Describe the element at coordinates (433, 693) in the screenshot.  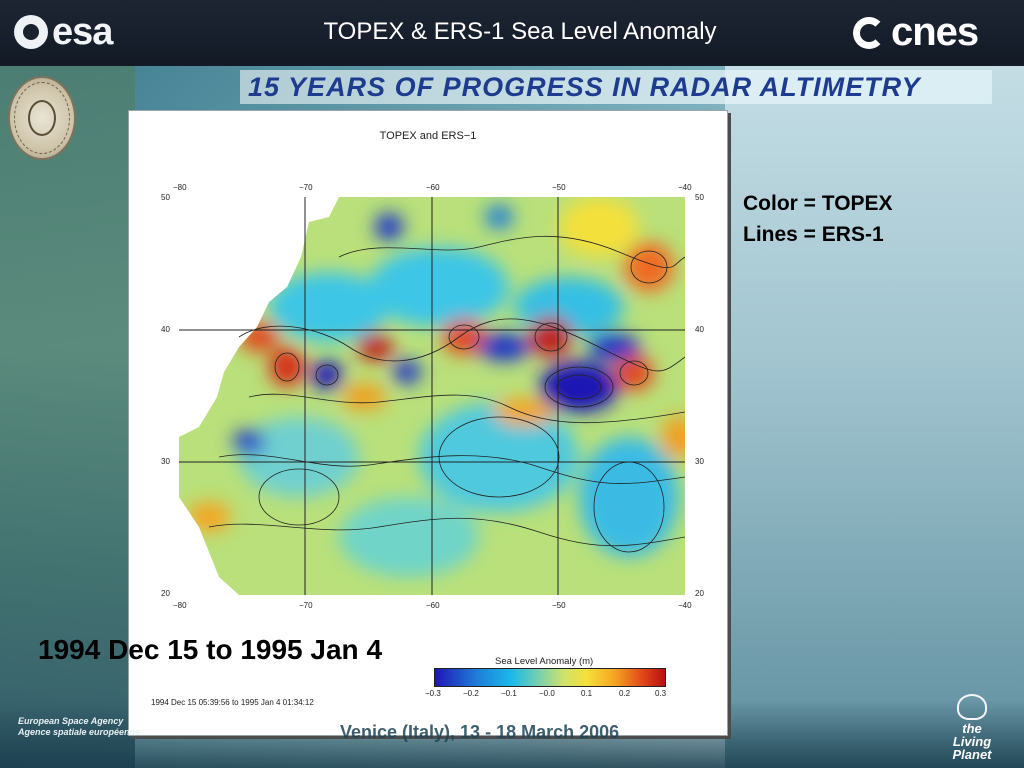
I see `colorbar-tick: −0.3` at that location.